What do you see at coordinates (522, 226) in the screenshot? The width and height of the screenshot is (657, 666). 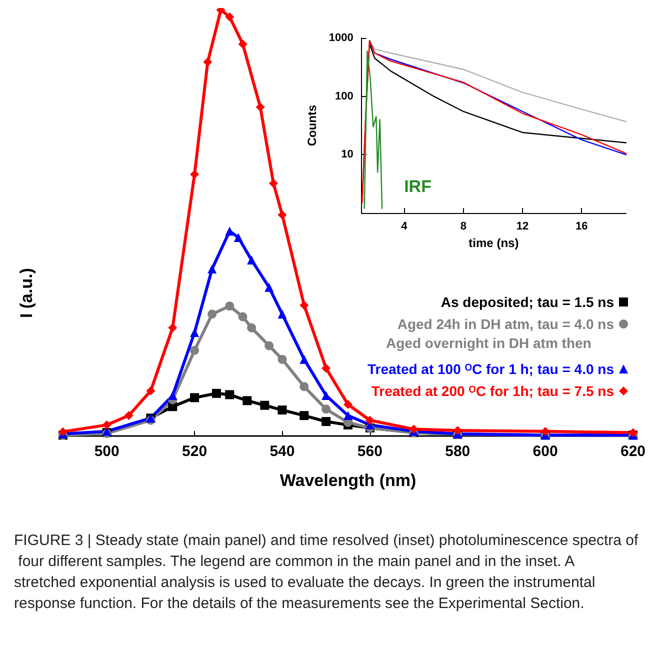 I see `x-tick-label: 12` at bounding box center [522, 226].